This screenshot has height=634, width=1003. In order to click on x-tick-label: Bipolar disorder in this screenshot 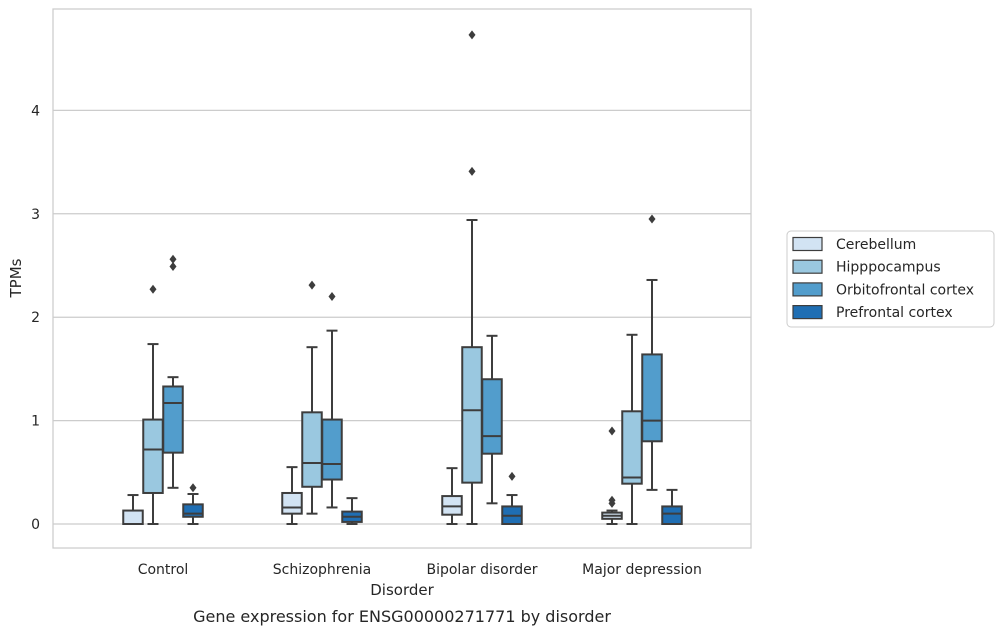, I will do `click(481, 570)`.